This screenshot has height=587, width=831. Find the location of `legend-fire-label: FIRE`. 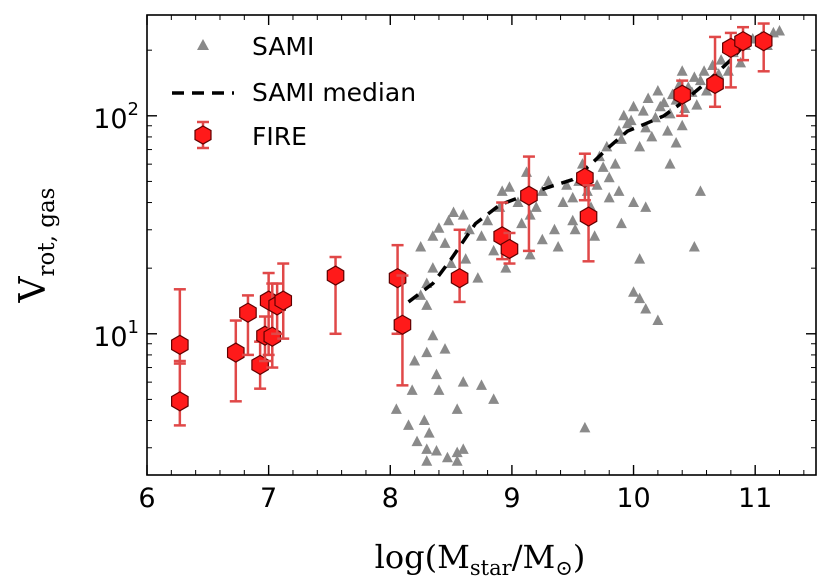

legend-fire-label: FIRE is located at coordinates (279, 136).